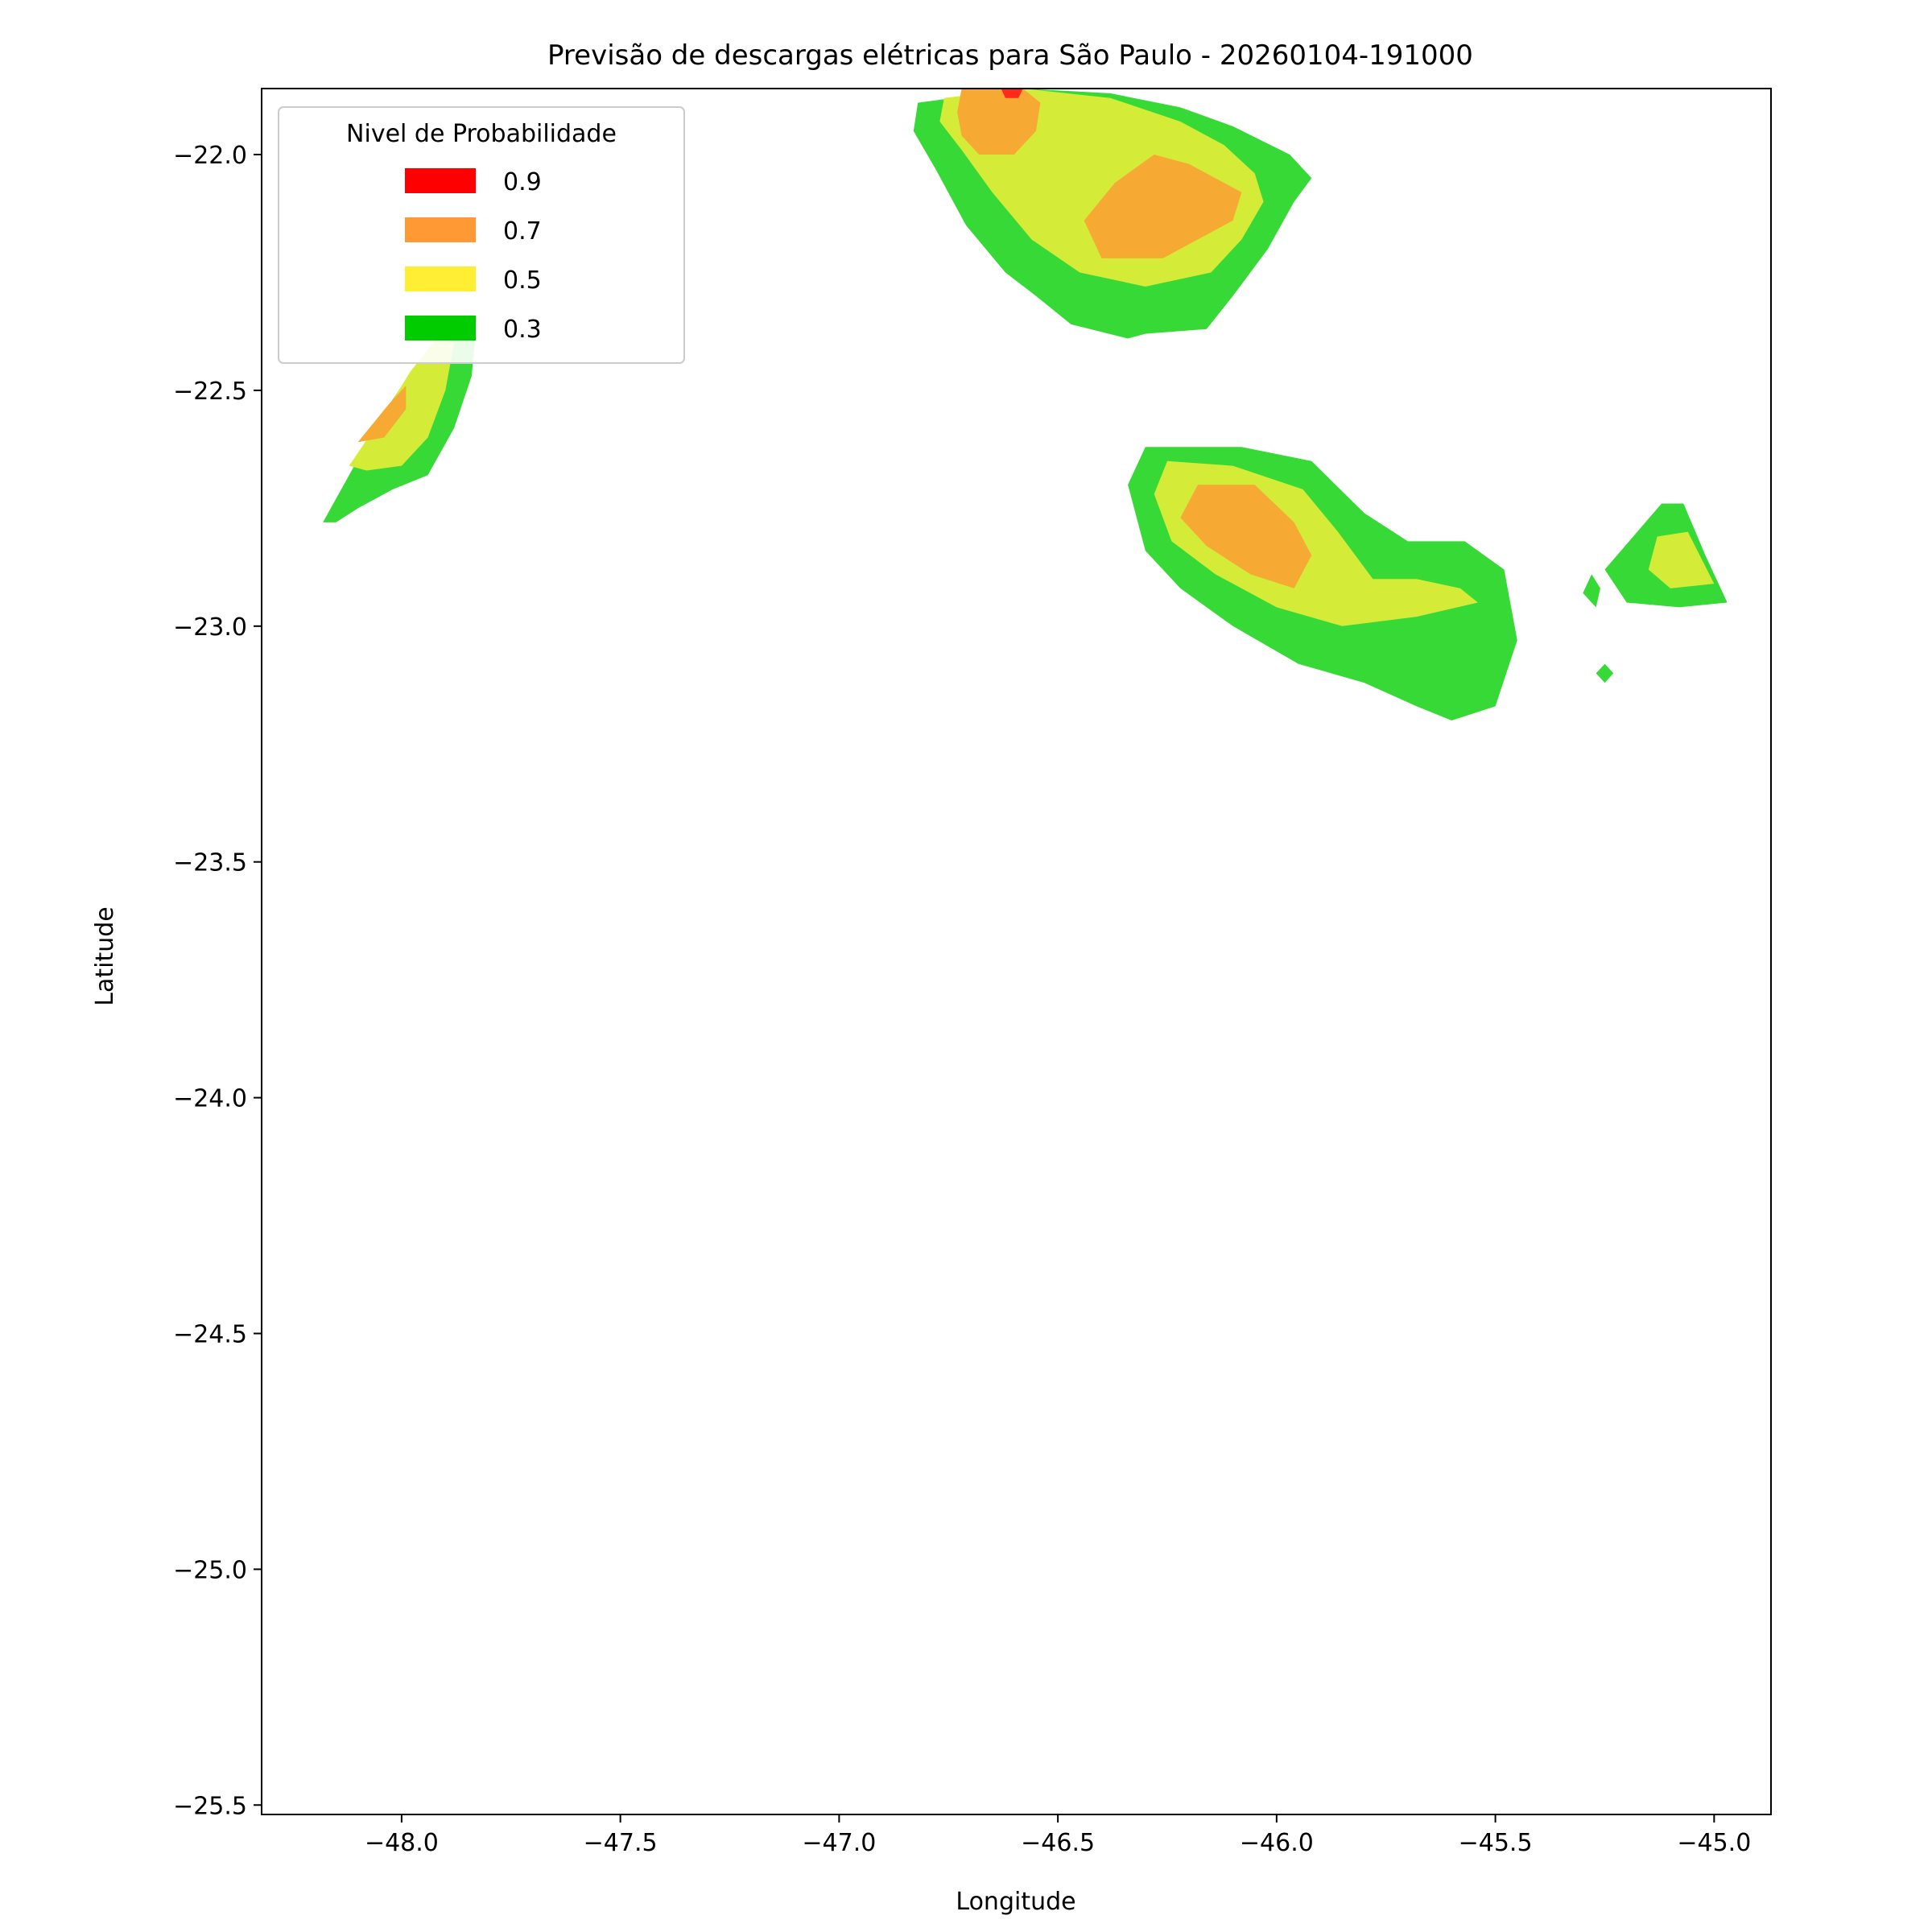  Describe the element at coordinates (1012, 93) in the screenshot. I see `north-cell-level-09-region` at that location.